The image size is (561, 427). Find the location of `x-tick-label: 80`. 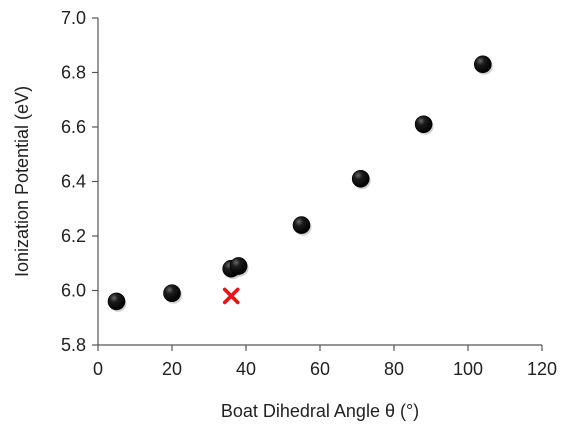

x-tick-label: 80 is located at coordinates (394, 369).